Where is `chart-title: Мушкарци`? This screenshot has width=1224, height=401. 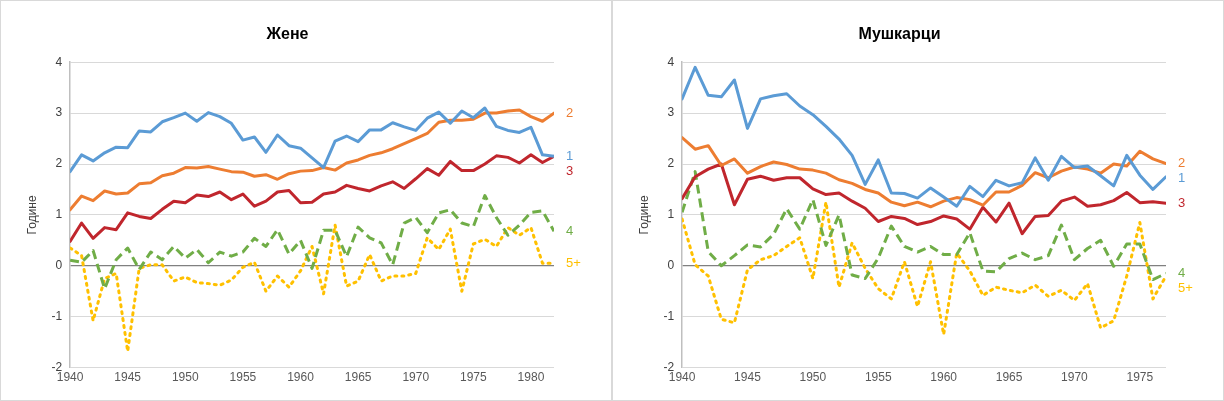
chart-title: Мушкарци is located at coordinates (899, 34).